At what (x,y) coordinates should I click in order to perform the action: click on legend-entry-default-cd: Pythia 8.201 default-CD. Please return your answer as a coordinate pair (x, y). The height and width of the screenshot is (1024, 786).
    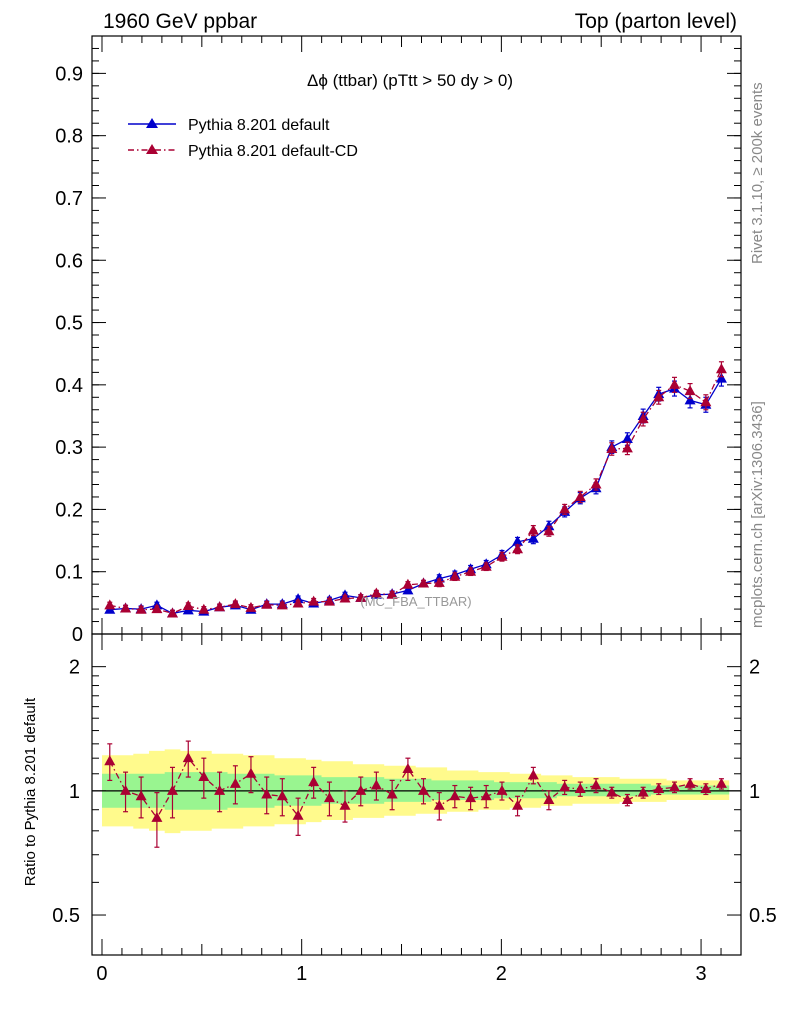
    Looking at the image, I should click on (243, 151).